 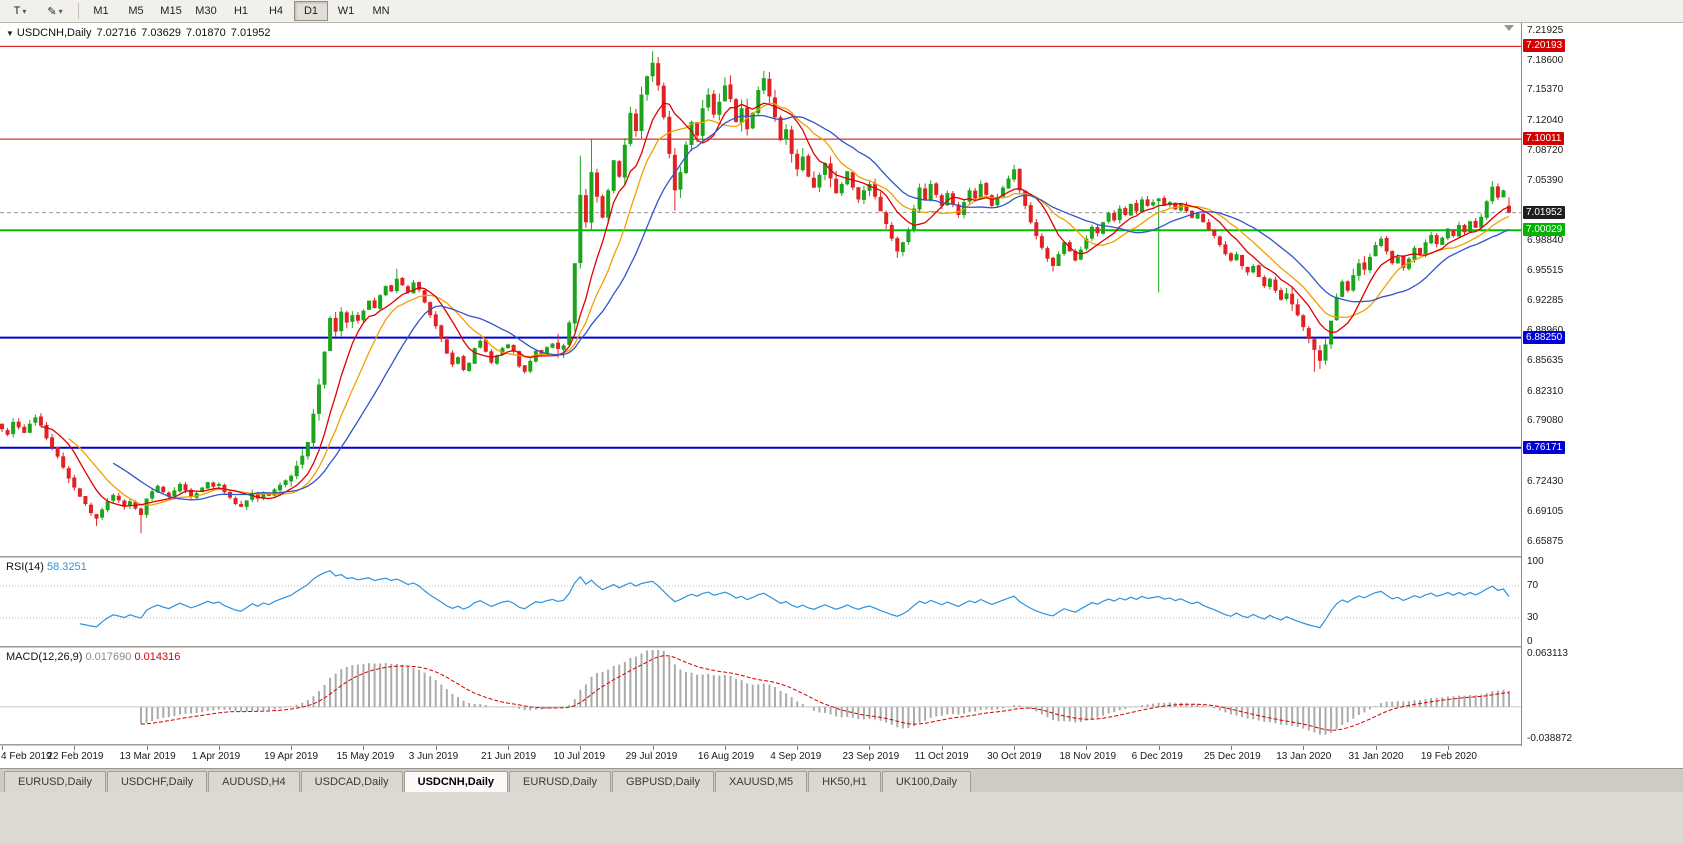 I want to click on chart-tab-XAUUSD,M5-7: XAUUSD,M5, so click(x=761, y=781).